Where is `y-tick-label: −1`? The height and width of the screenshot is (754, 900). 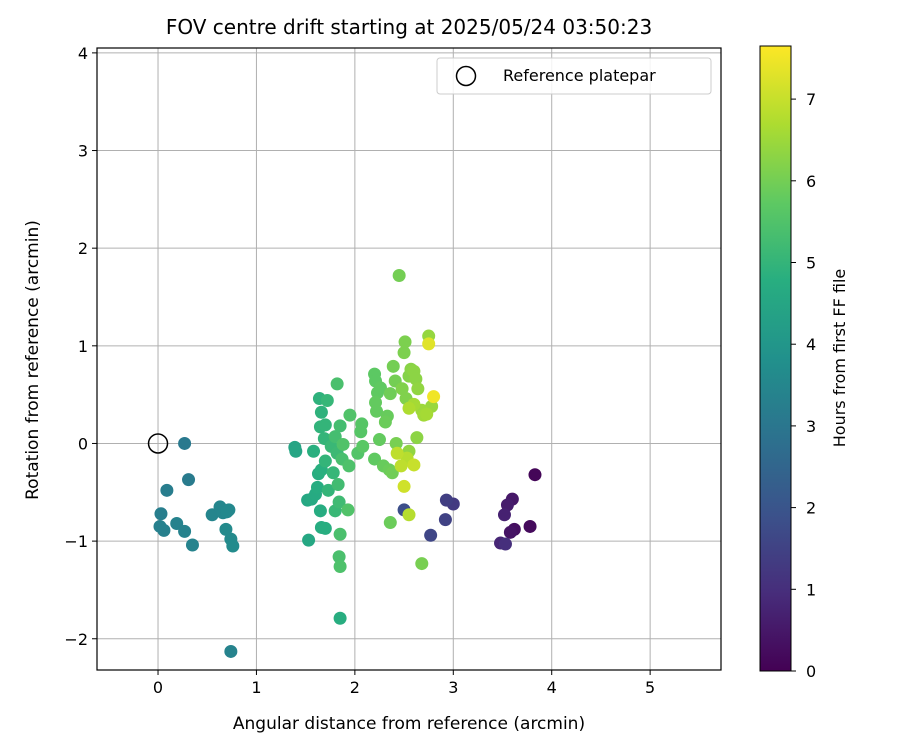 y-tick-label: −1 is located at coordinates (76, 541).